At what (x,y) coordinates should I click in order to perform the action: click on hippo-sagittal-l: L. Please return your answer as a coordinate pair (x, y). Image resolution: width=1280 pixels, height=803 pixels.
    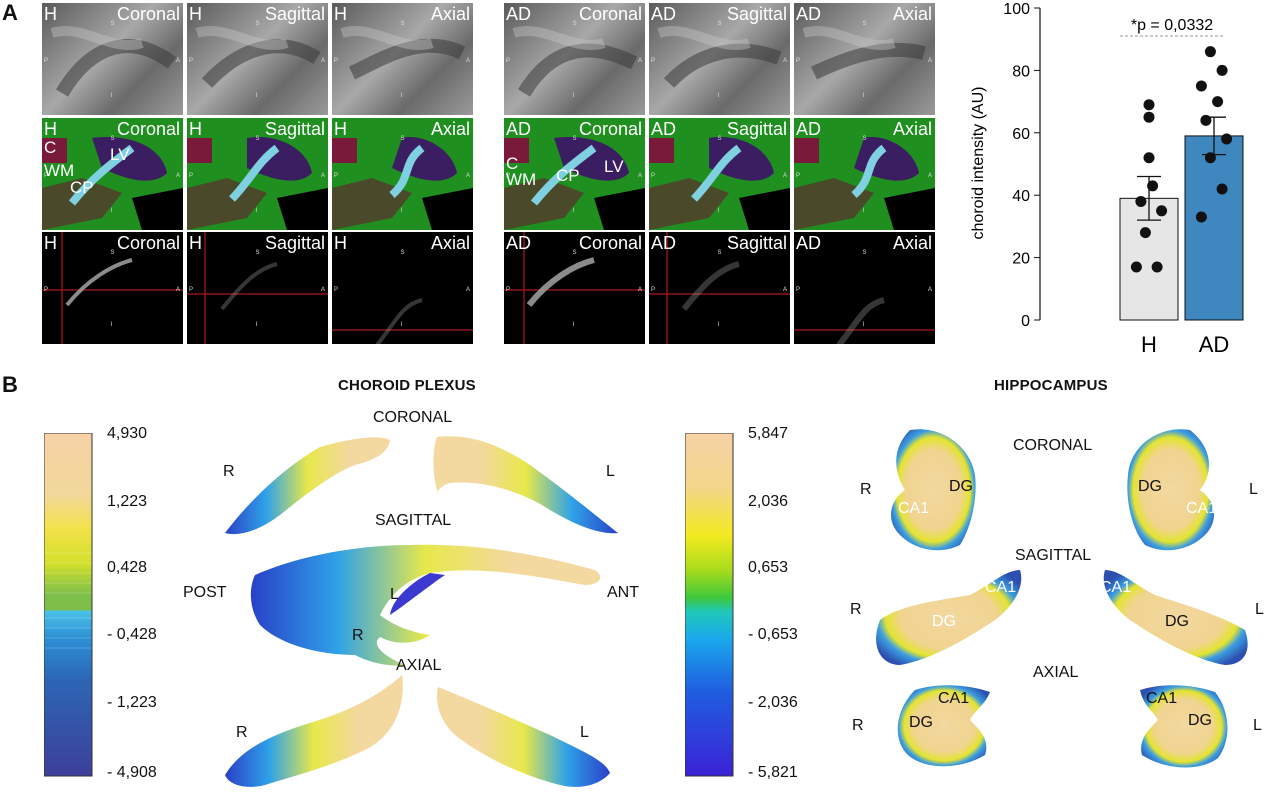
    Looking at the image, I should click on (1259, 609).